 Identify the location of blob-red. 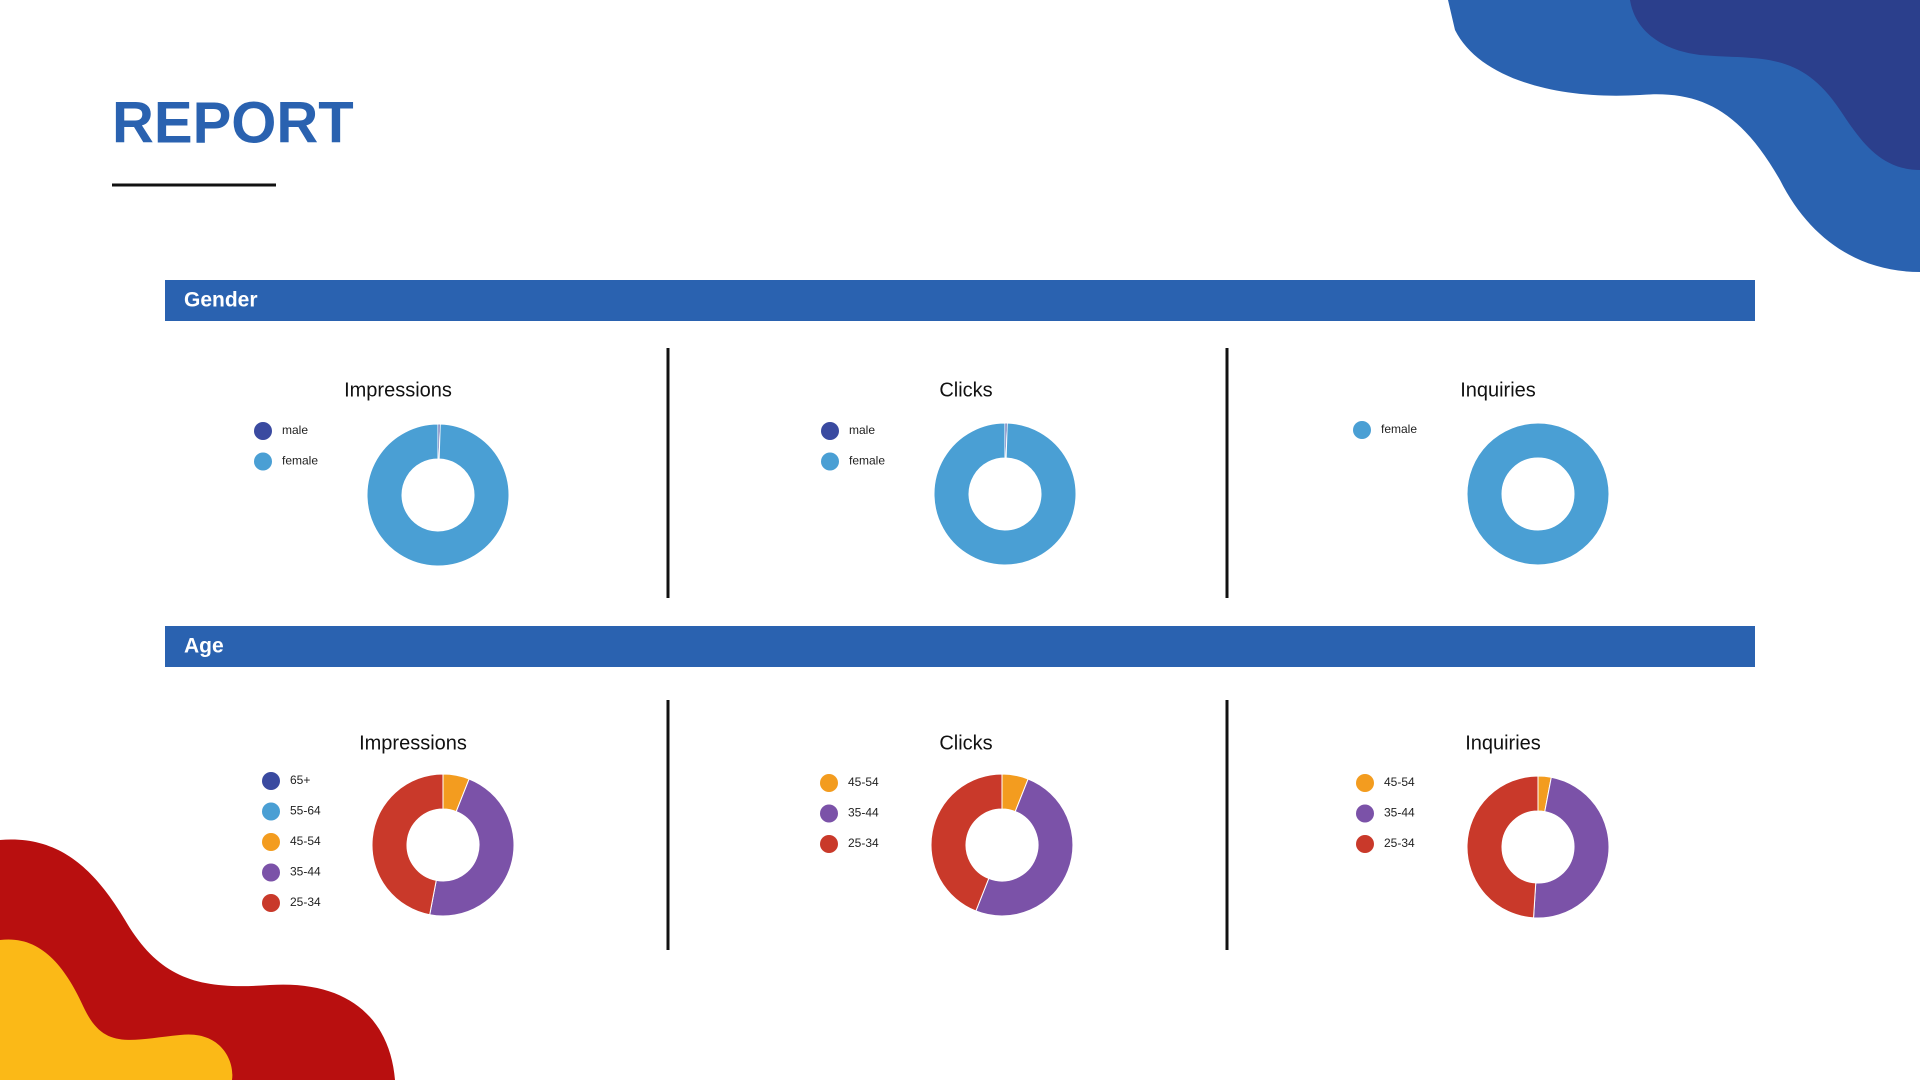
(197, 959).